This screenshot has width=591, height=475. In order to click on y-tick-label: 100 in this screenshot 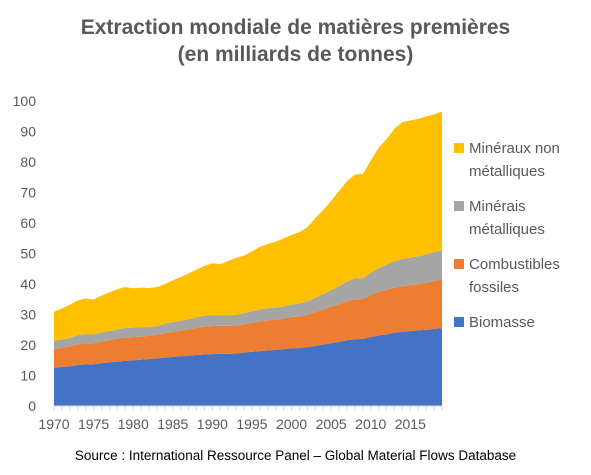, I will do `click(25, 101)`.